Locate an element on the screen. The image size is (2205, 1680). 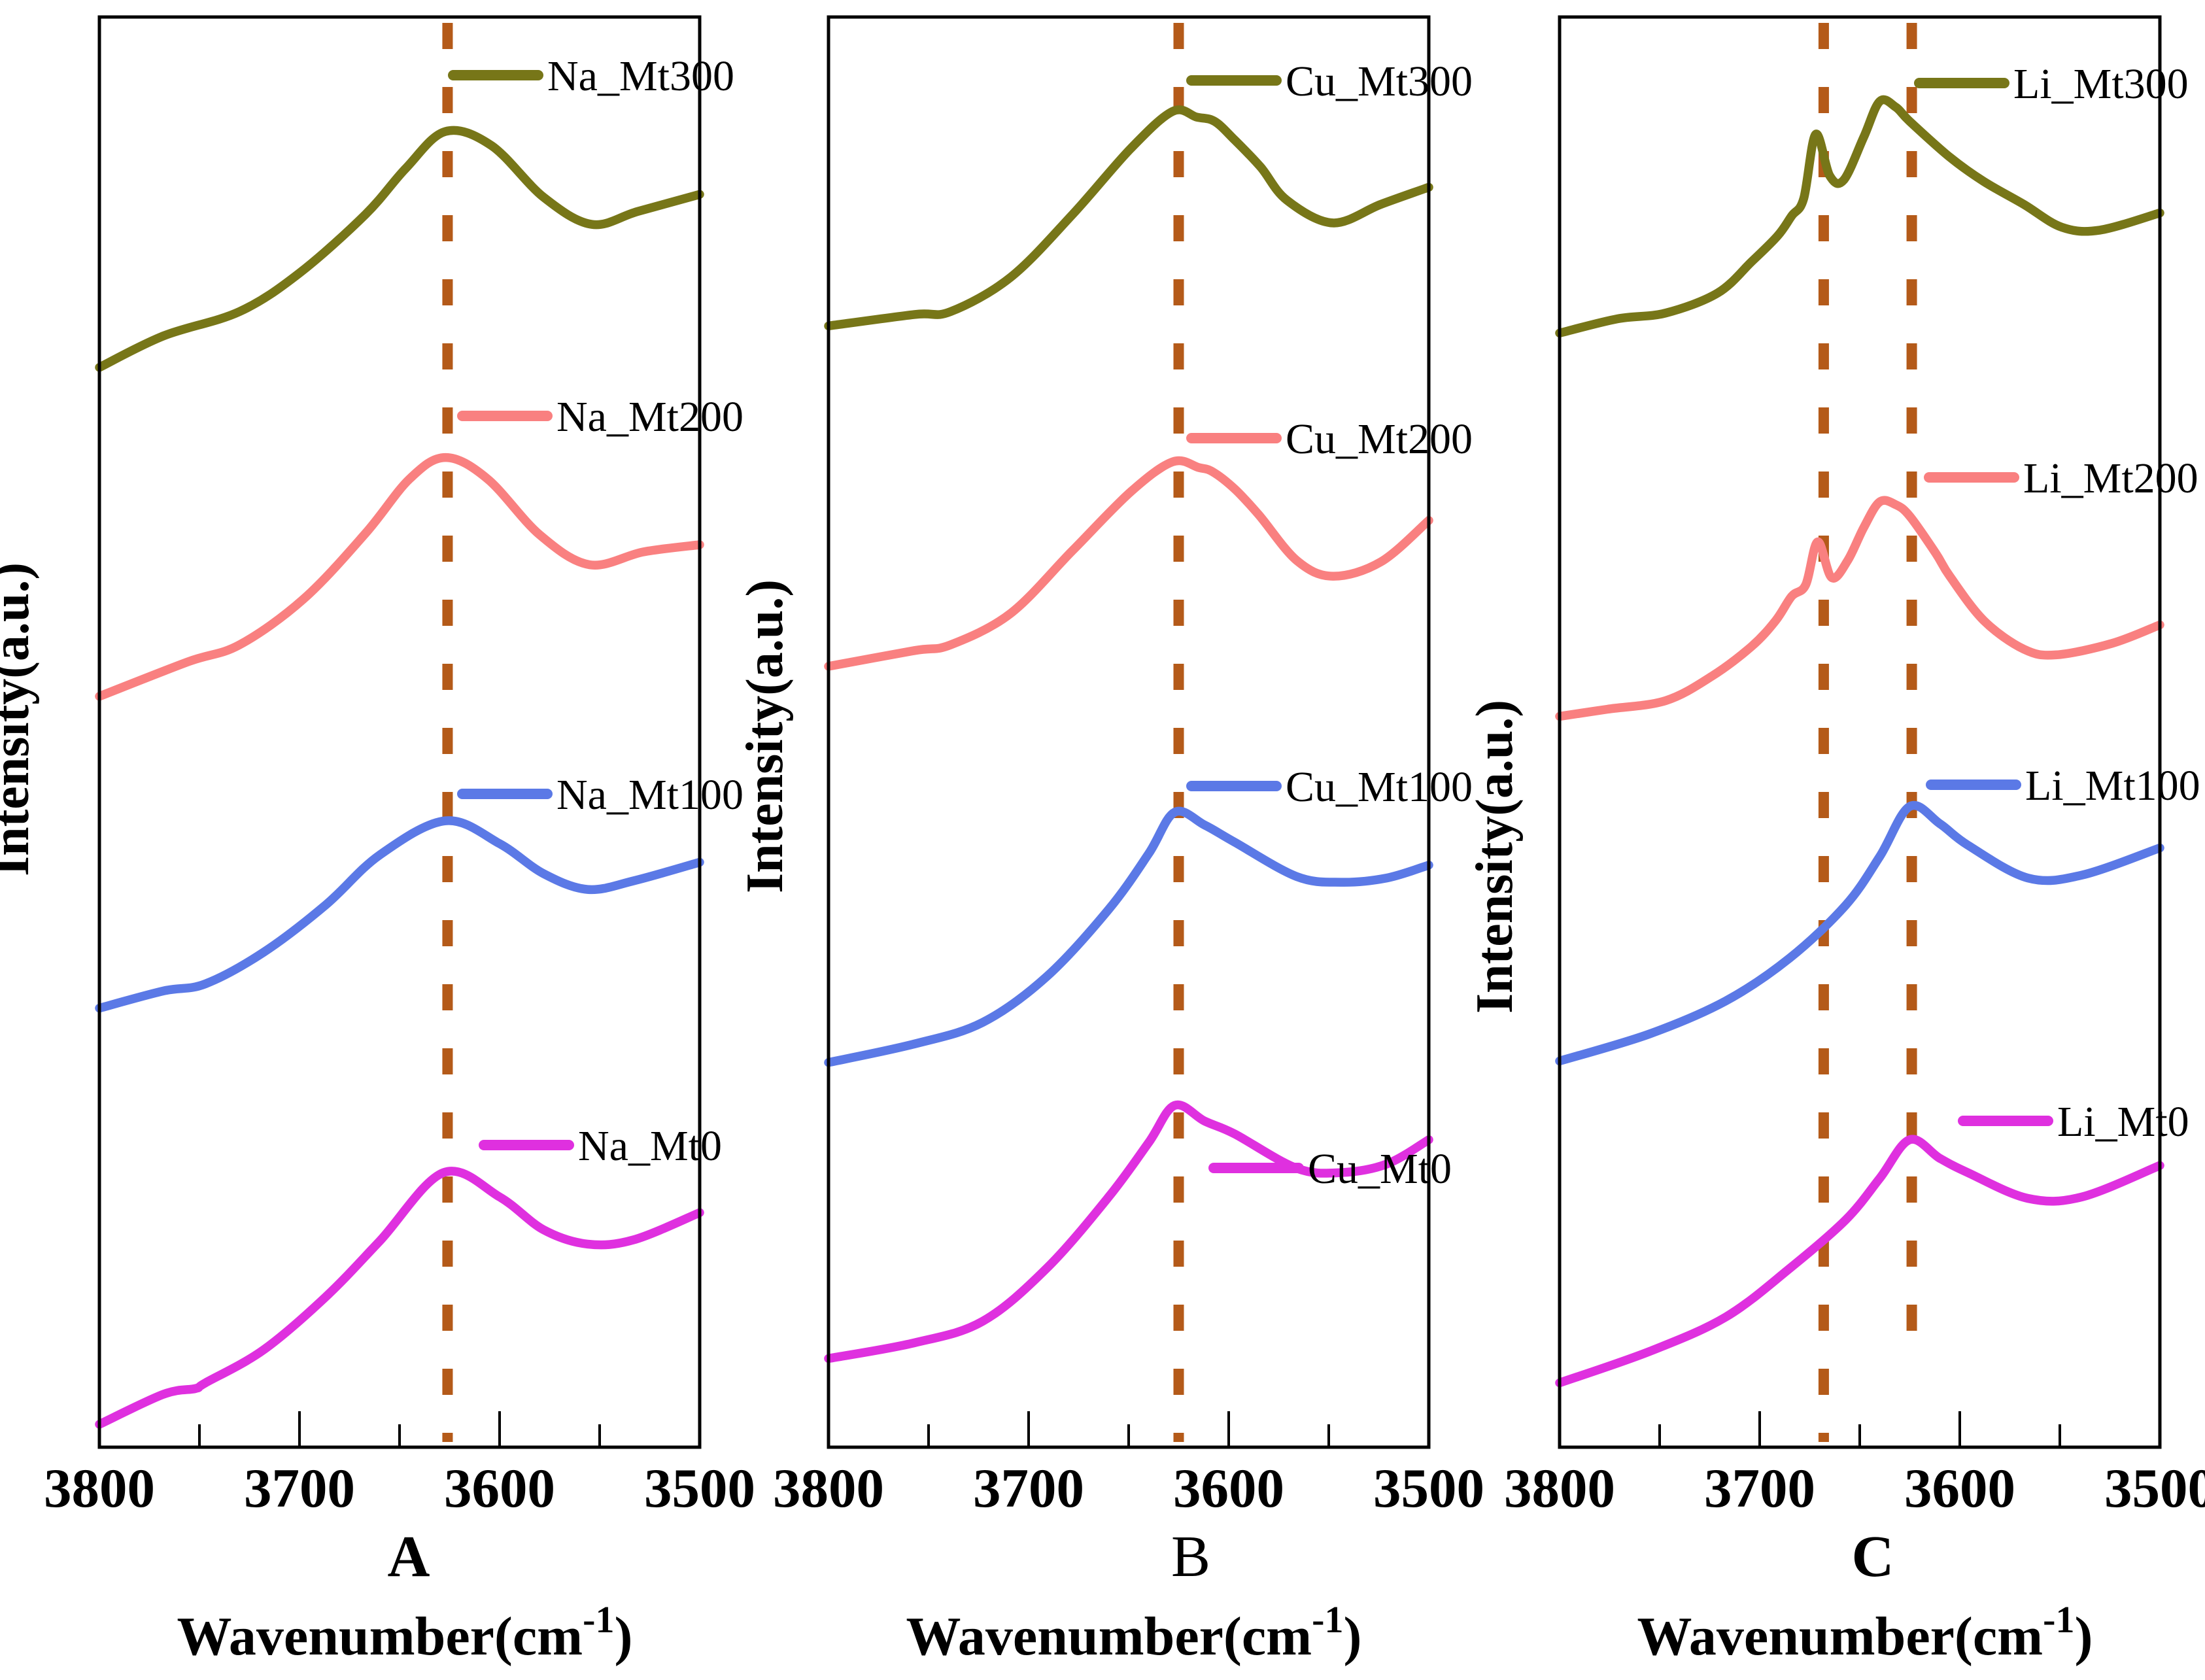
legend-label-Li_Mt300: Li_Mt300 is located at coordinates (2101, 84).